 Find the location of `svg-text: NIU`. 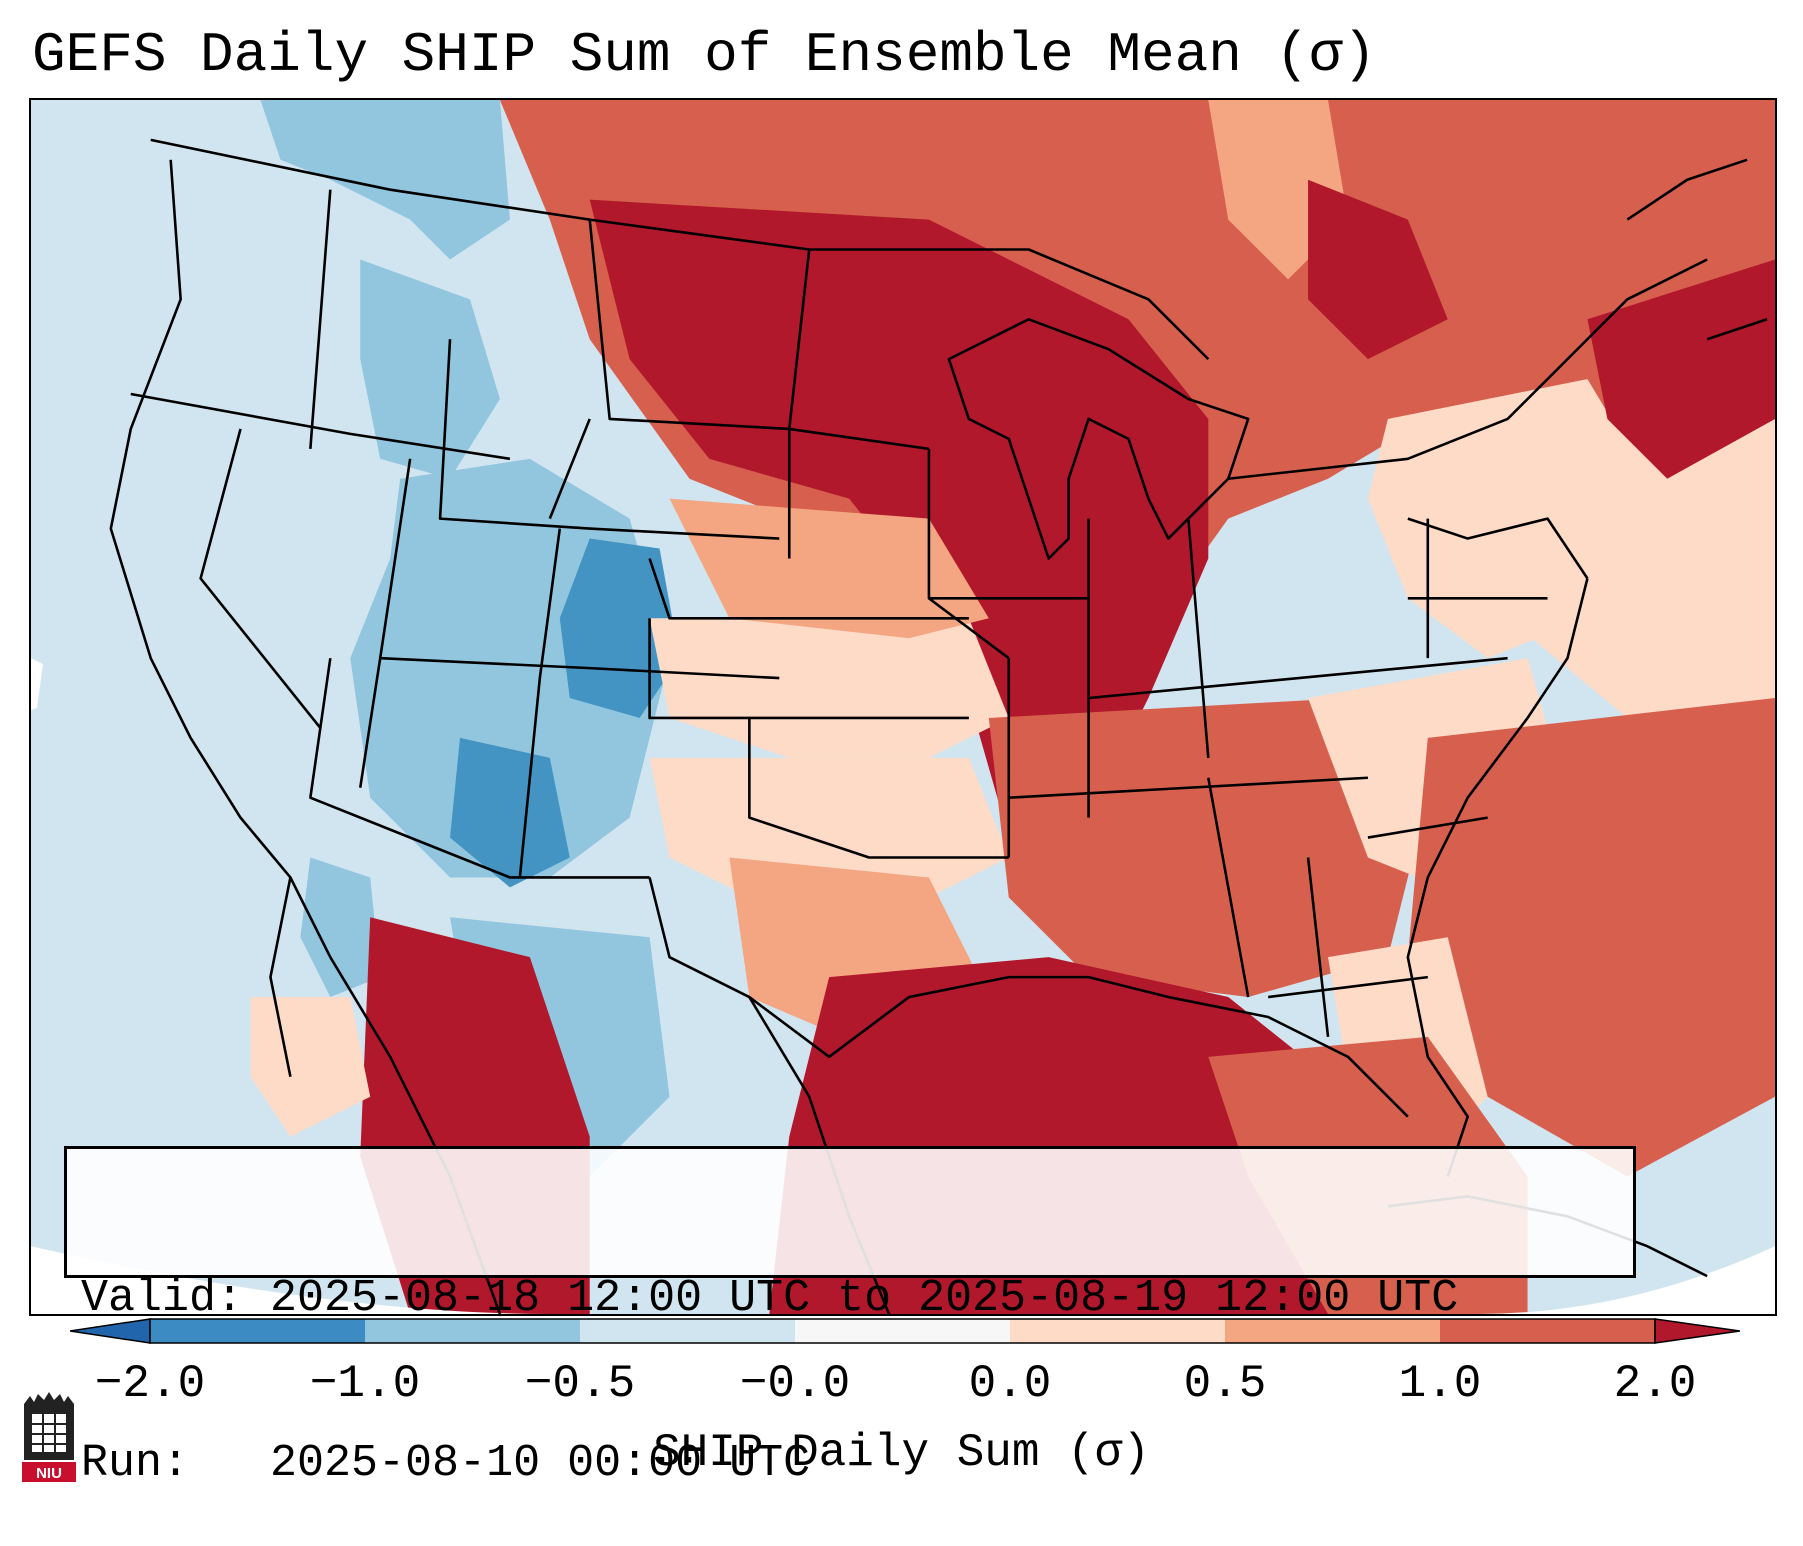

svg-text: NIU is located at coordinates (49, 1473).